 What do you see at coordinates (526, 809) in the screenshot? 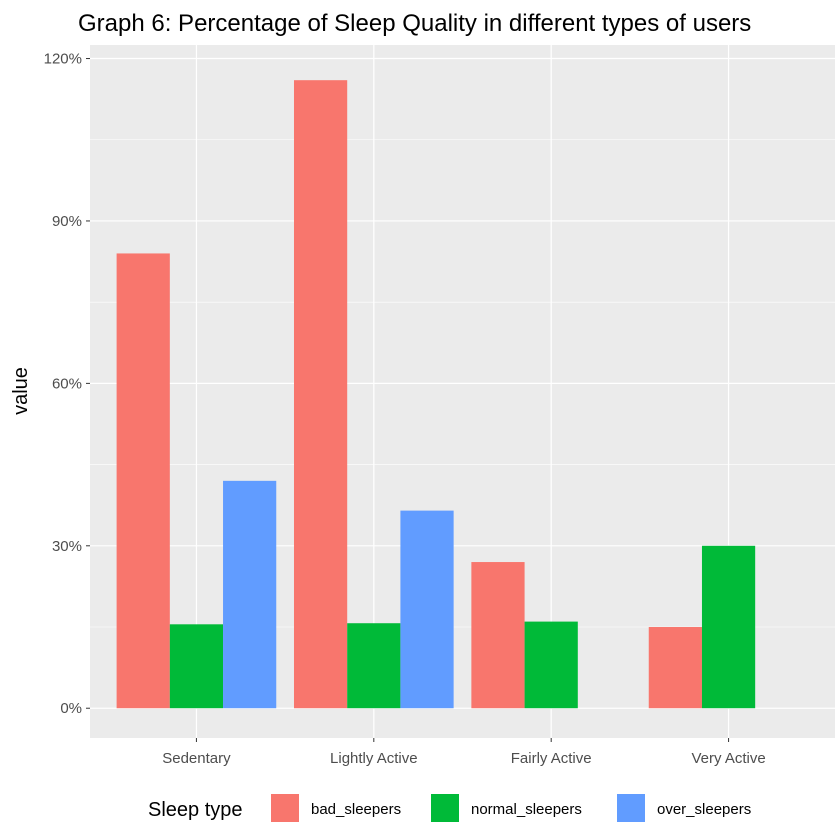
I see `legend-label-normal_sleepers: normal_sleepers` at bounding box center [526, 809].